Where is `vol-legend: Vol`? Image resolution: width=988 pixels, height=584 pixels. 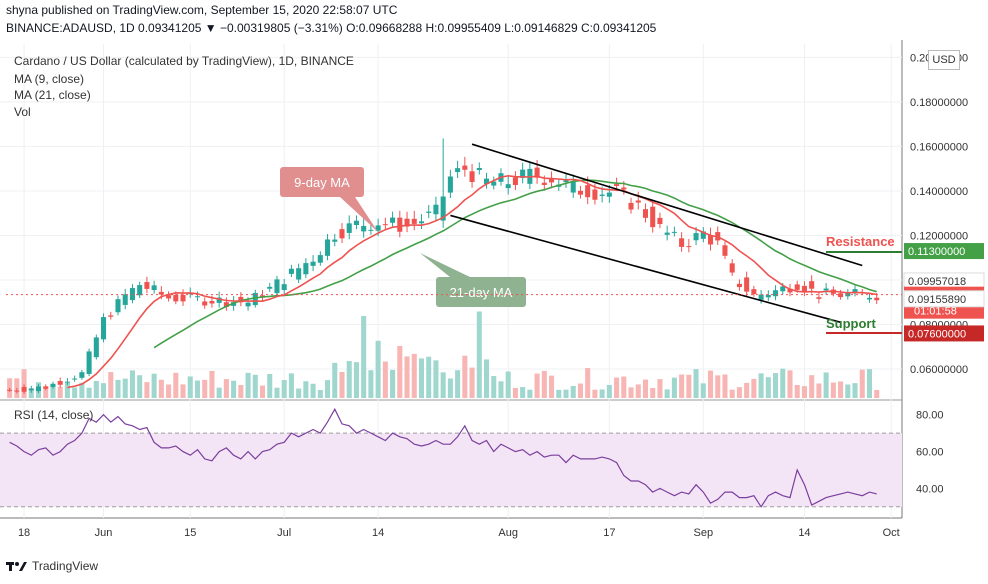 vol-legend: Vol is located at coordinates (22, 112).